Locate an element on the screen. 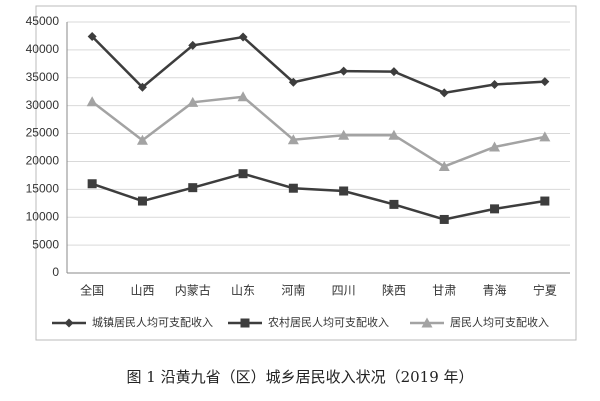  y-tick-label: 35000 is located at coordinates (43, 77).